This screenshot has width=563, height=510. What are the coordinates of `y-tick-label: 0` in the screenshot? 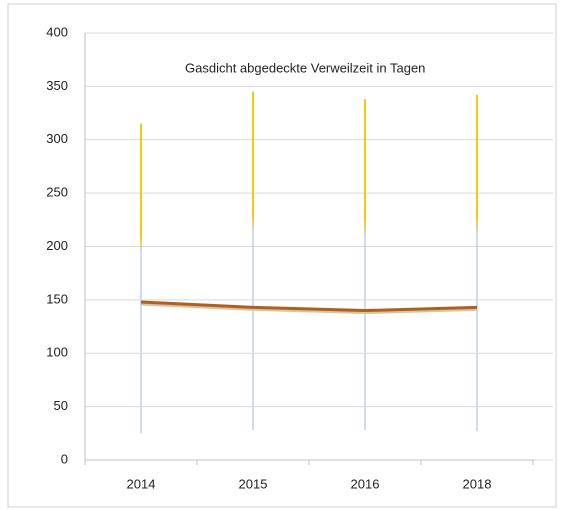 It's located at (64, 458).